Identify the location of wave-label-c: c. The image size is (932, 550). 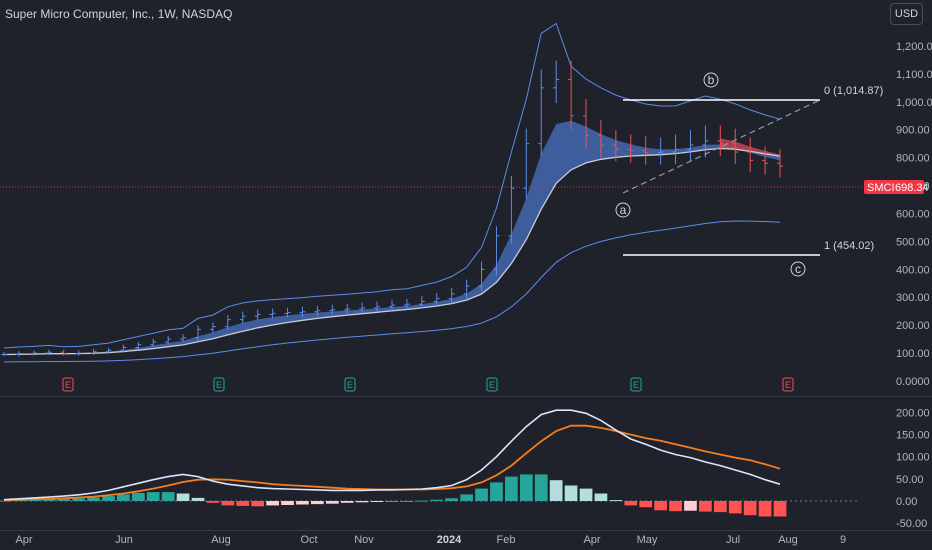
(798, 269).